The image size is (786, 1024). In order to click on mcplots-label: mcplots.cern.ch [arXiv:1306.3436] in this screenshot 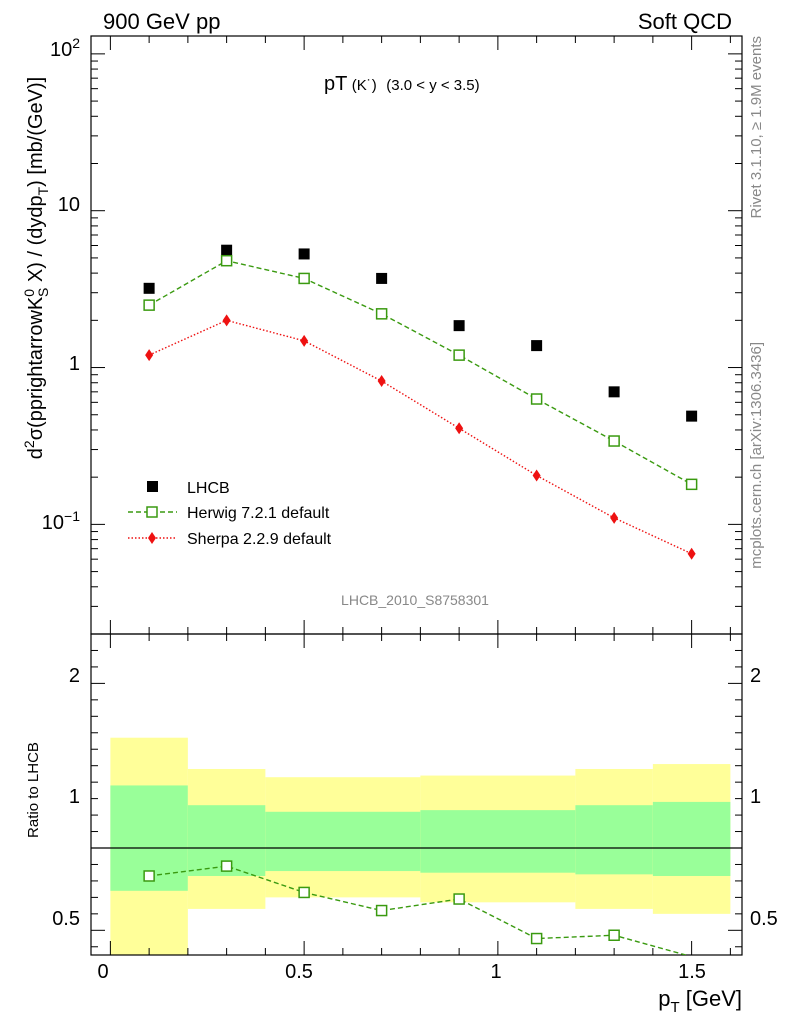, I will do `click(756, 455)`.